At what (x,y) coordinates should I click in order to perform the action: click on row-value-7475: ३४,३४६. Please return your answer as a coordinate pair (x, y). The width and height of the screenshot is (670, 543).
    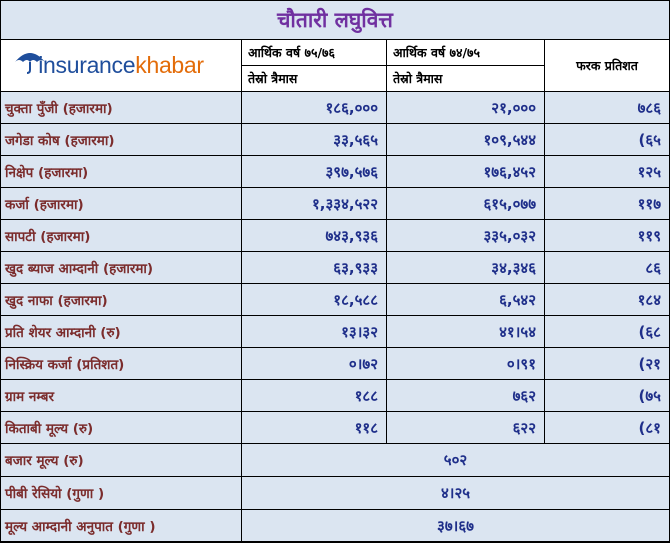
    Looking at the image, I should click on (466, 268).